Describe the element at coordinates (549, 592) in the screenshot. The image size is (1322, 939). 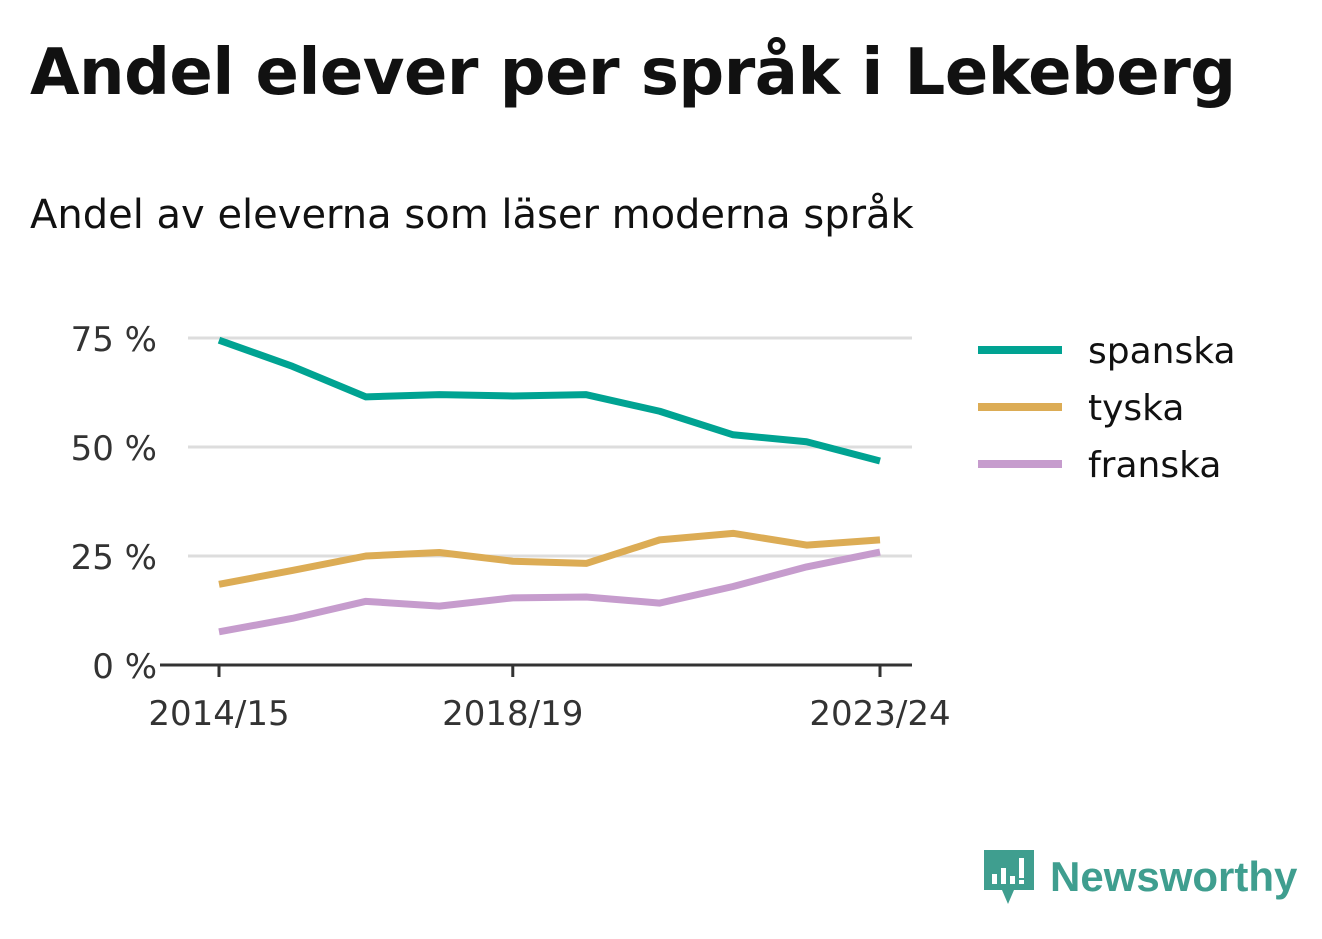
I see `series-line-franska` at that location.